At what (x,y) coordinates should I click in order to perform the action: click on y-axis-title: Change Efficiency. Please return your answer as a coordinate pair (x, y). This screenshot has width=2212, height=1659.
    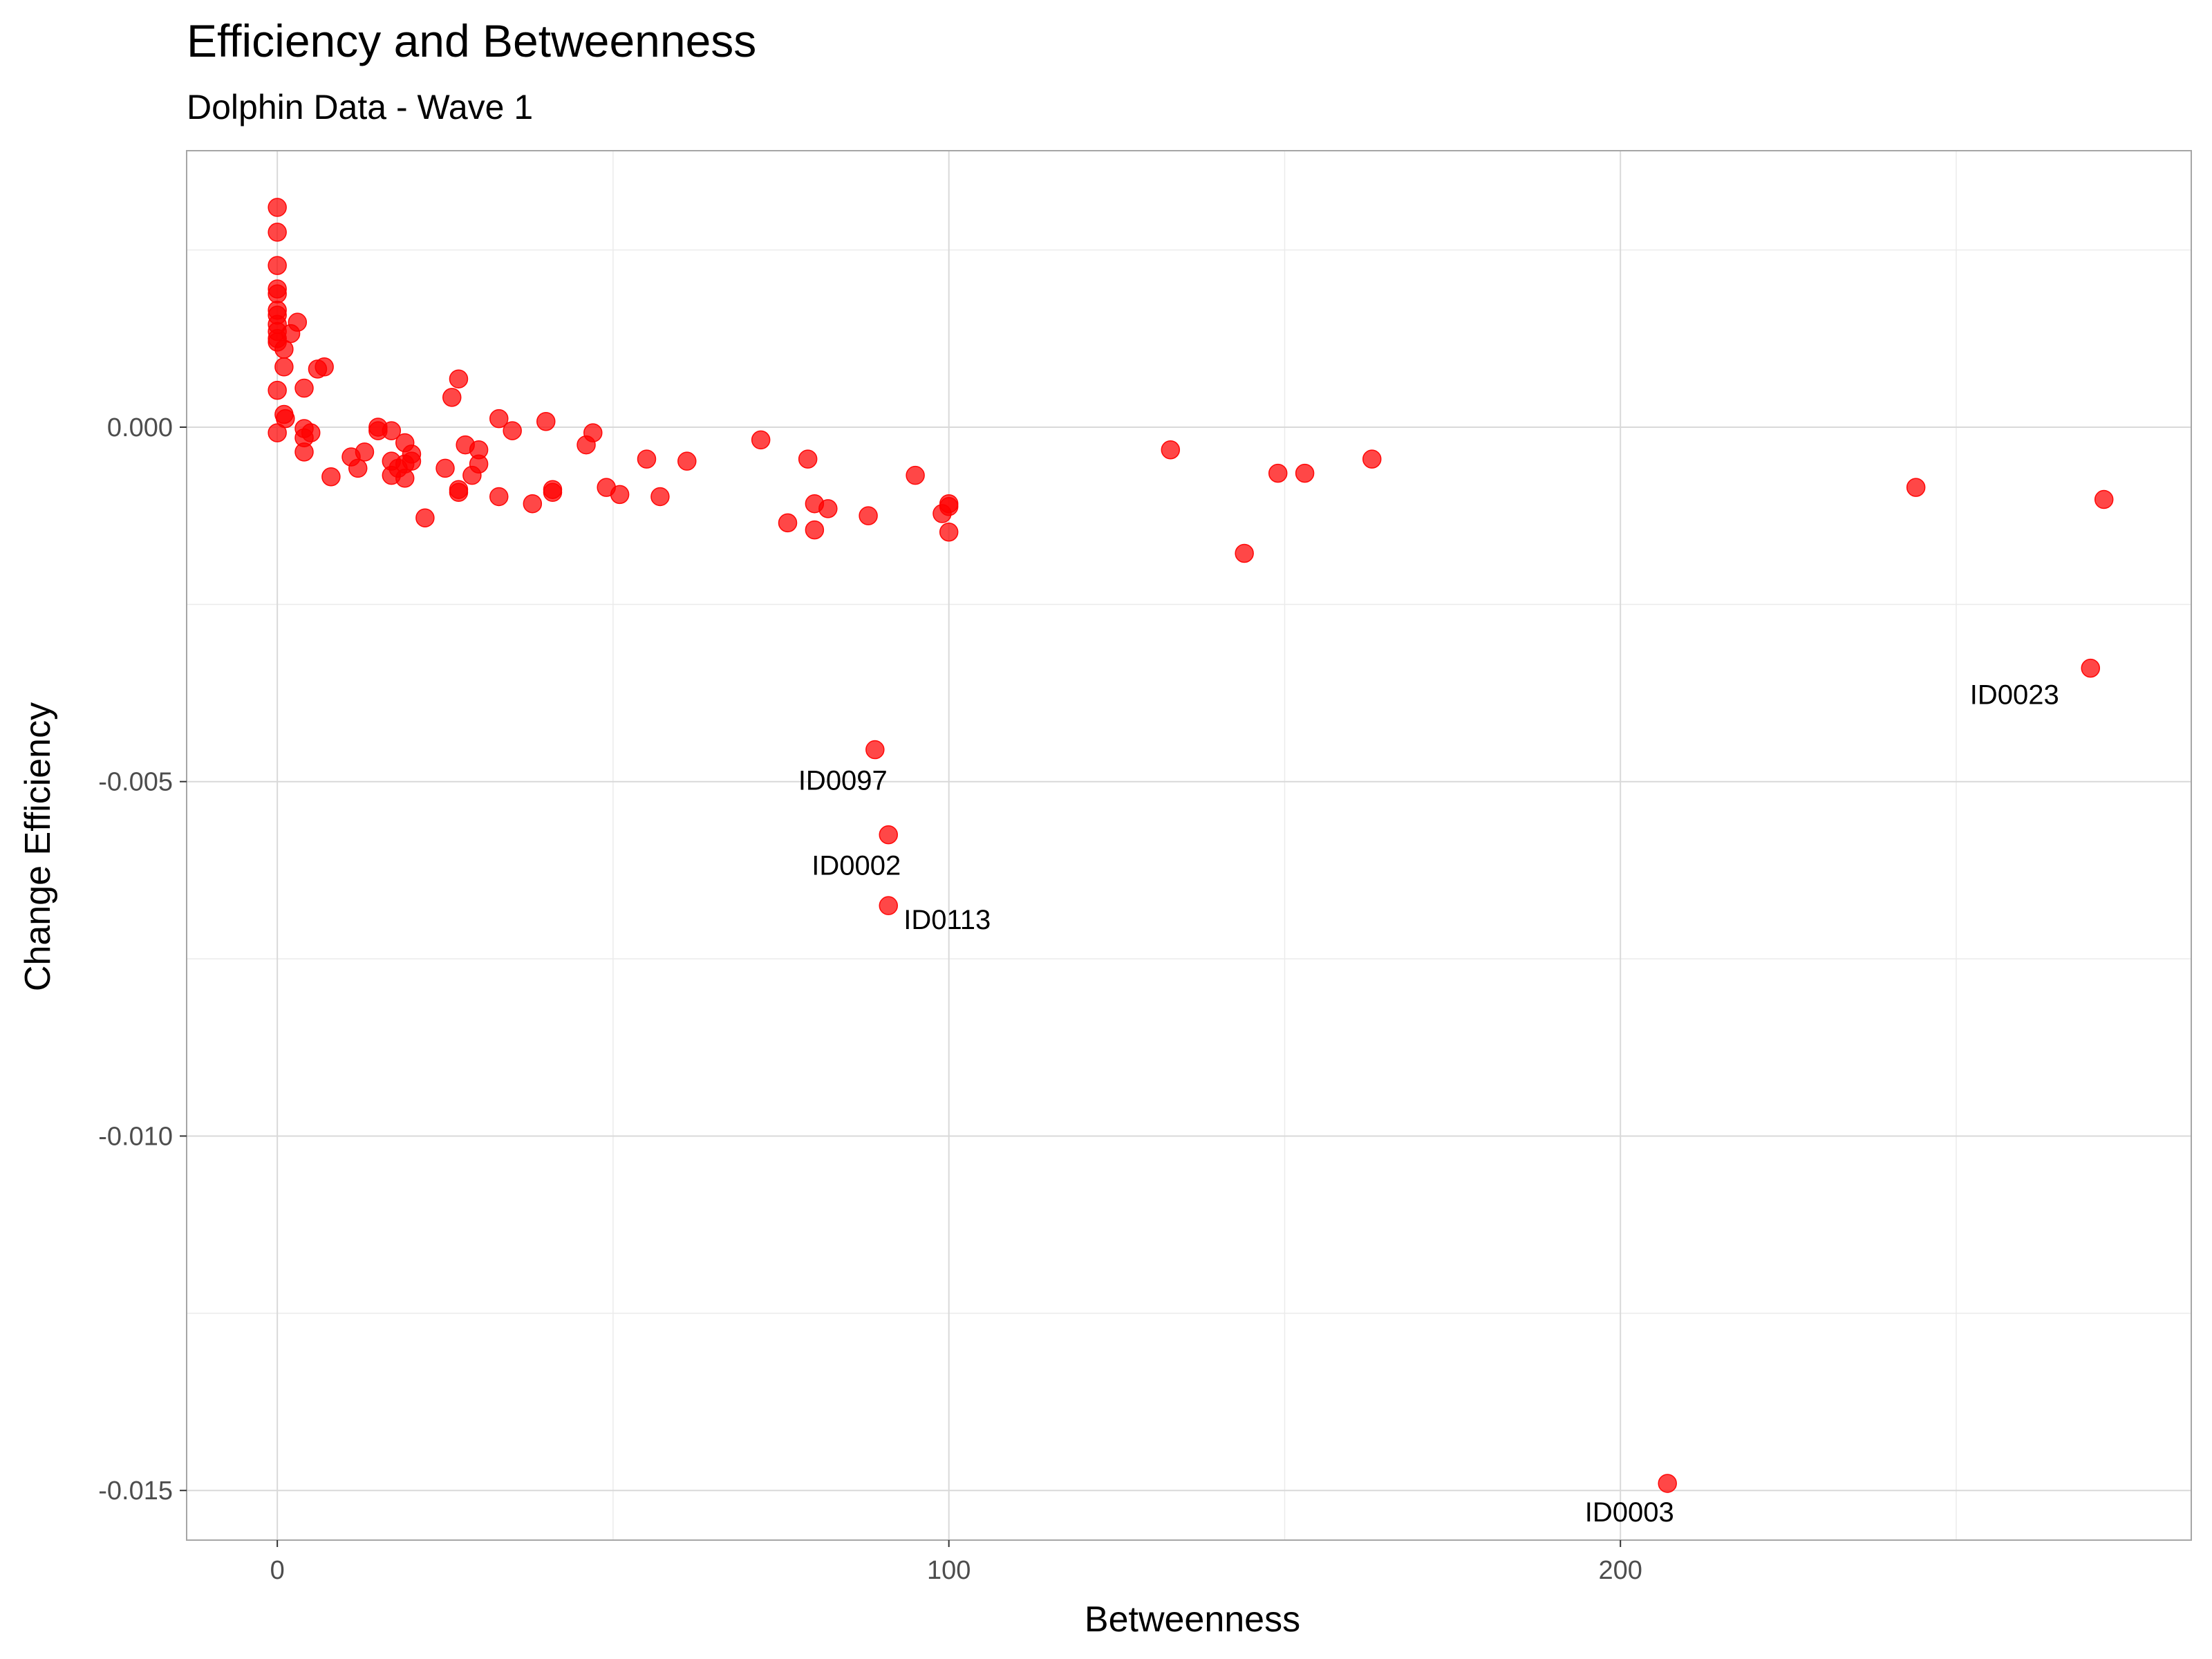
    Looking at the image, I should click on (38, 847).